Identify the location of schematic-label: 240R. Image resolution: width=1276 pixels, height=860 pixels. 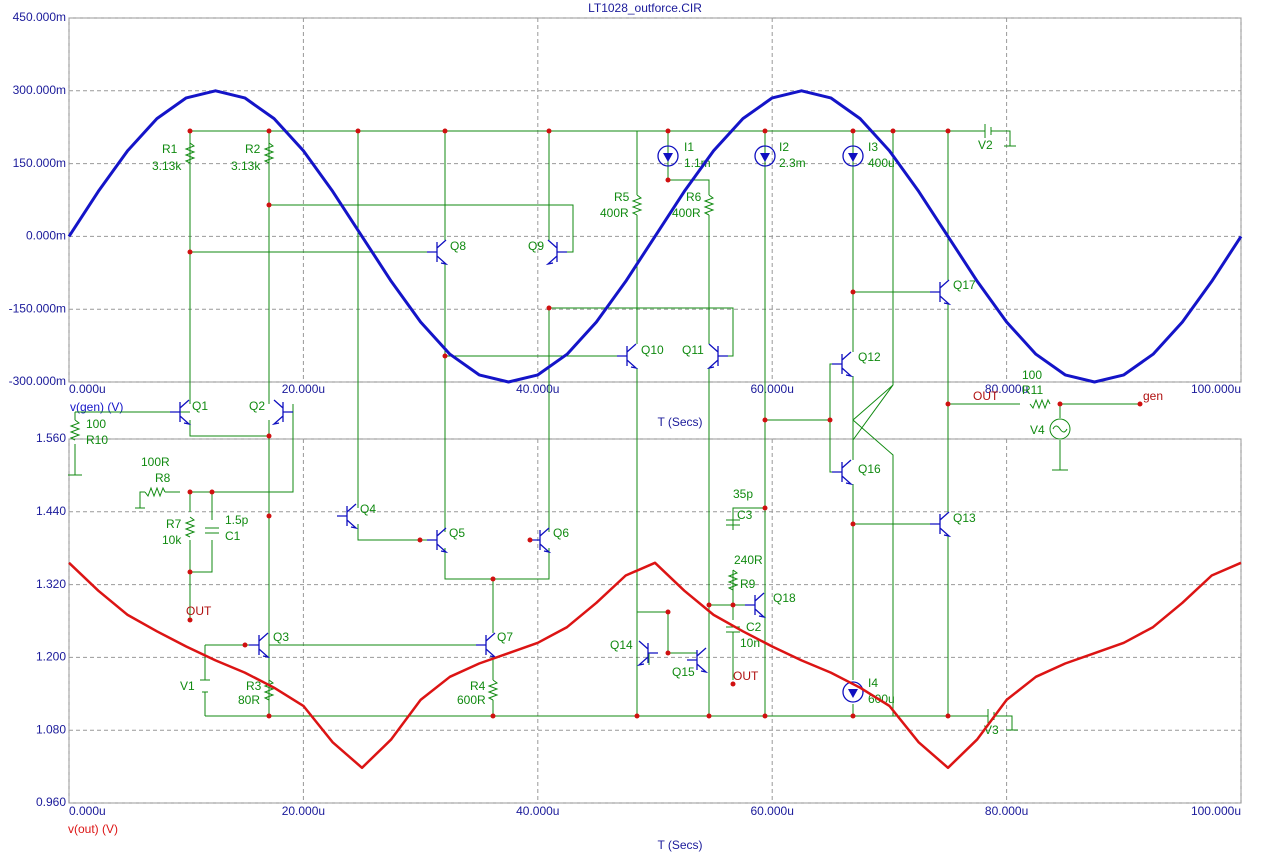
(748, 560).